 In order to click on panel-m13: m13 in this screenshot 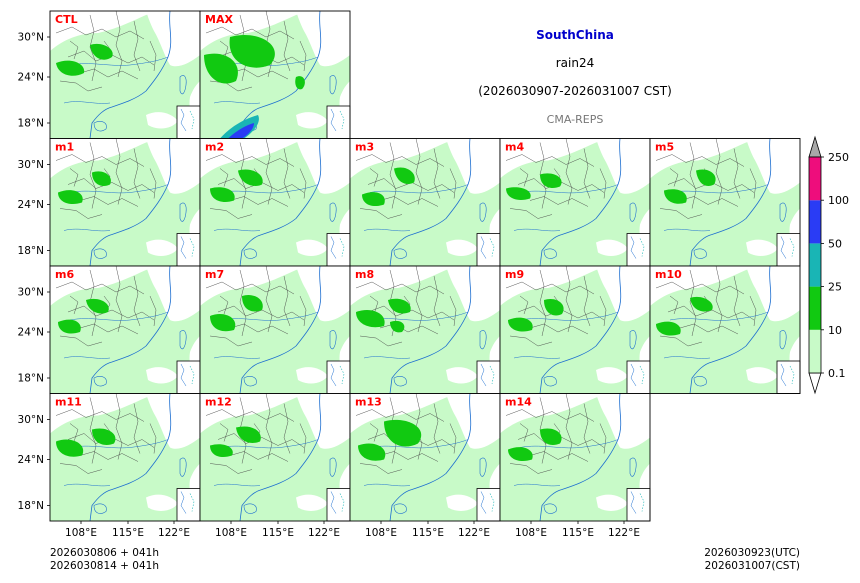, I will do `click(425, 457)`.